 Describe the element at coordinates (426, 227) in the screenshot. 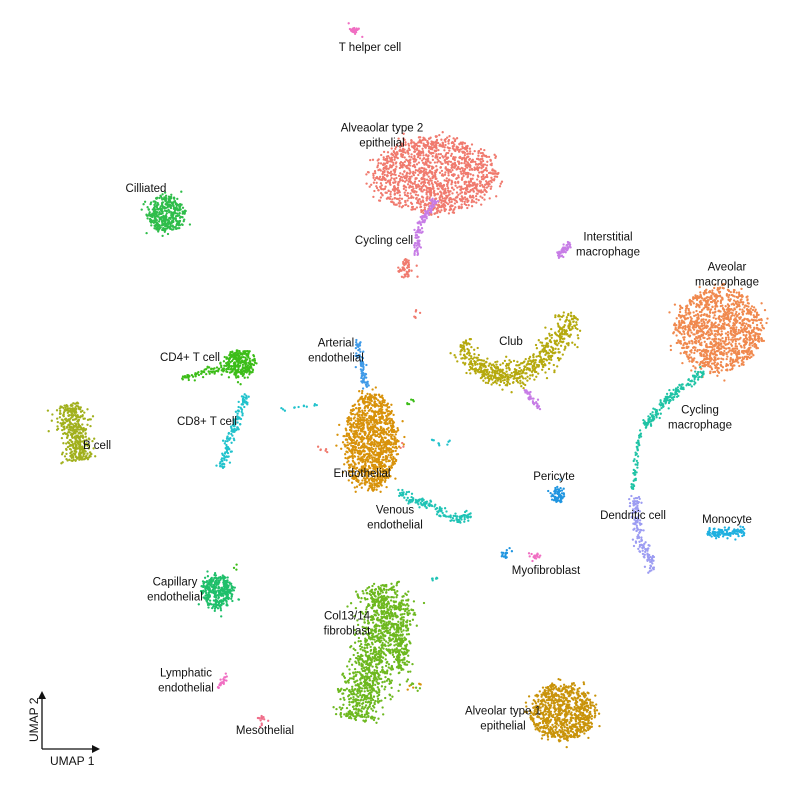

I see `cluster-cycling-cell` at that location.